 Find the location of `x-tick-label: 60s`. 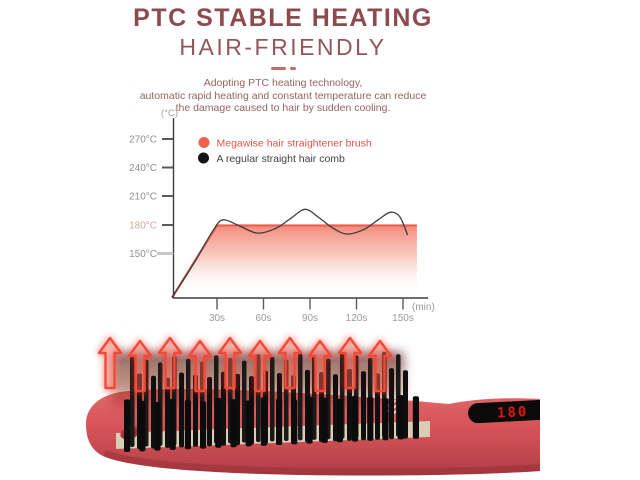

x-tick-label: 60s is located at coordinates (263, 318).